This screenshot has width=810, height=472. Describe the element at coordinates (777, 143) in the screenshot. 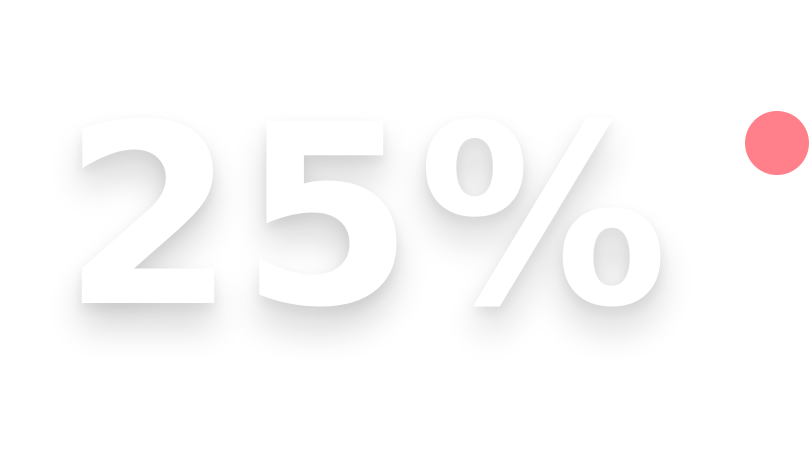

I see `accent-dot-icon` at that location.